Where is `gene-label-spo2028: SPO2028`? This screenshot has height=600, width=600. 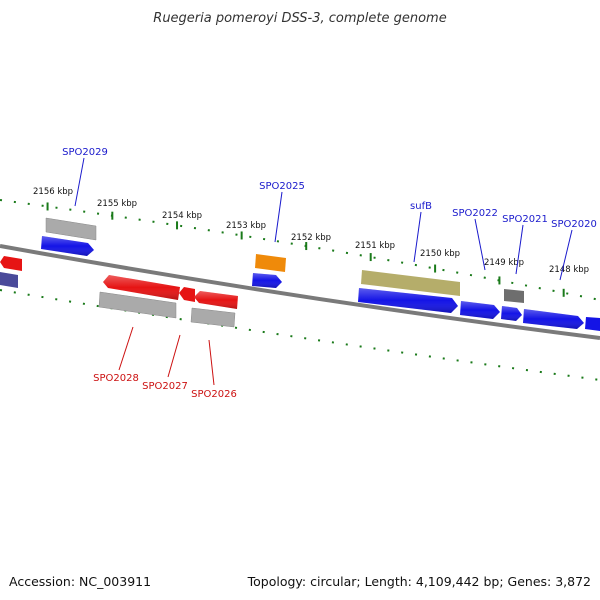 gene-label-spo2028: SPO2028 is located at coordinates (116, 378).